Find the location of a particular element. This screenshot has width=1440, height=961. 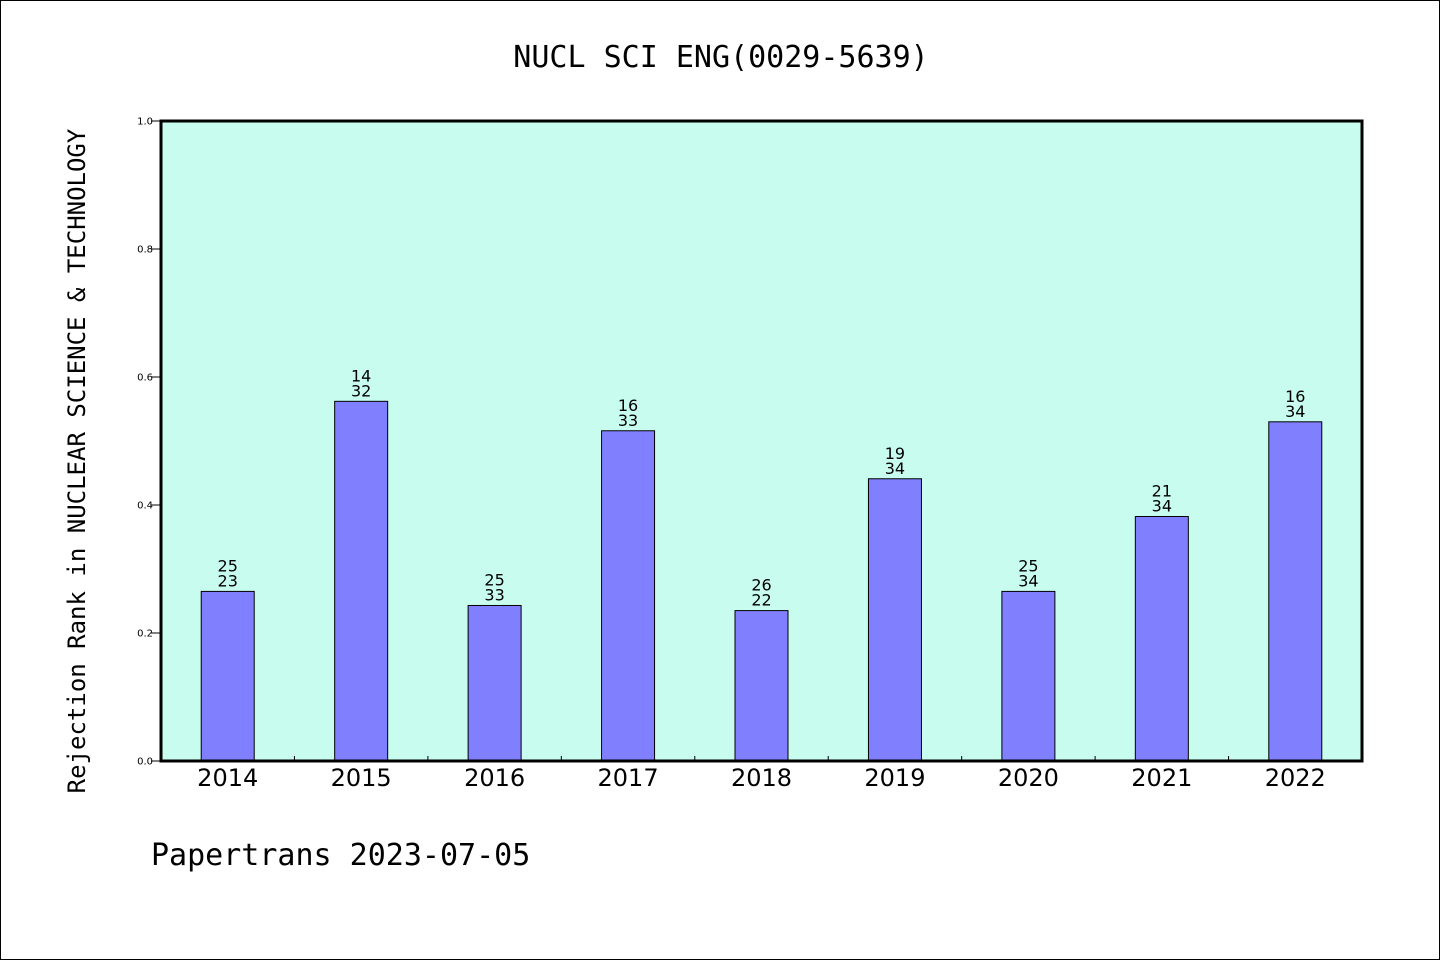

chart-title: NUCL SCI ENG(0029-5639) is located at coordinates (720, 57).